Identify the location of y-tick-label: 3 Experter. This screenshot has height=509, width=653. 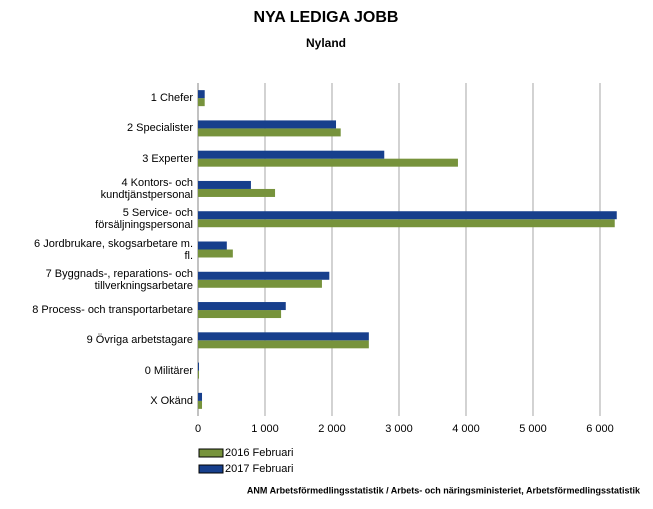
(167, 158).